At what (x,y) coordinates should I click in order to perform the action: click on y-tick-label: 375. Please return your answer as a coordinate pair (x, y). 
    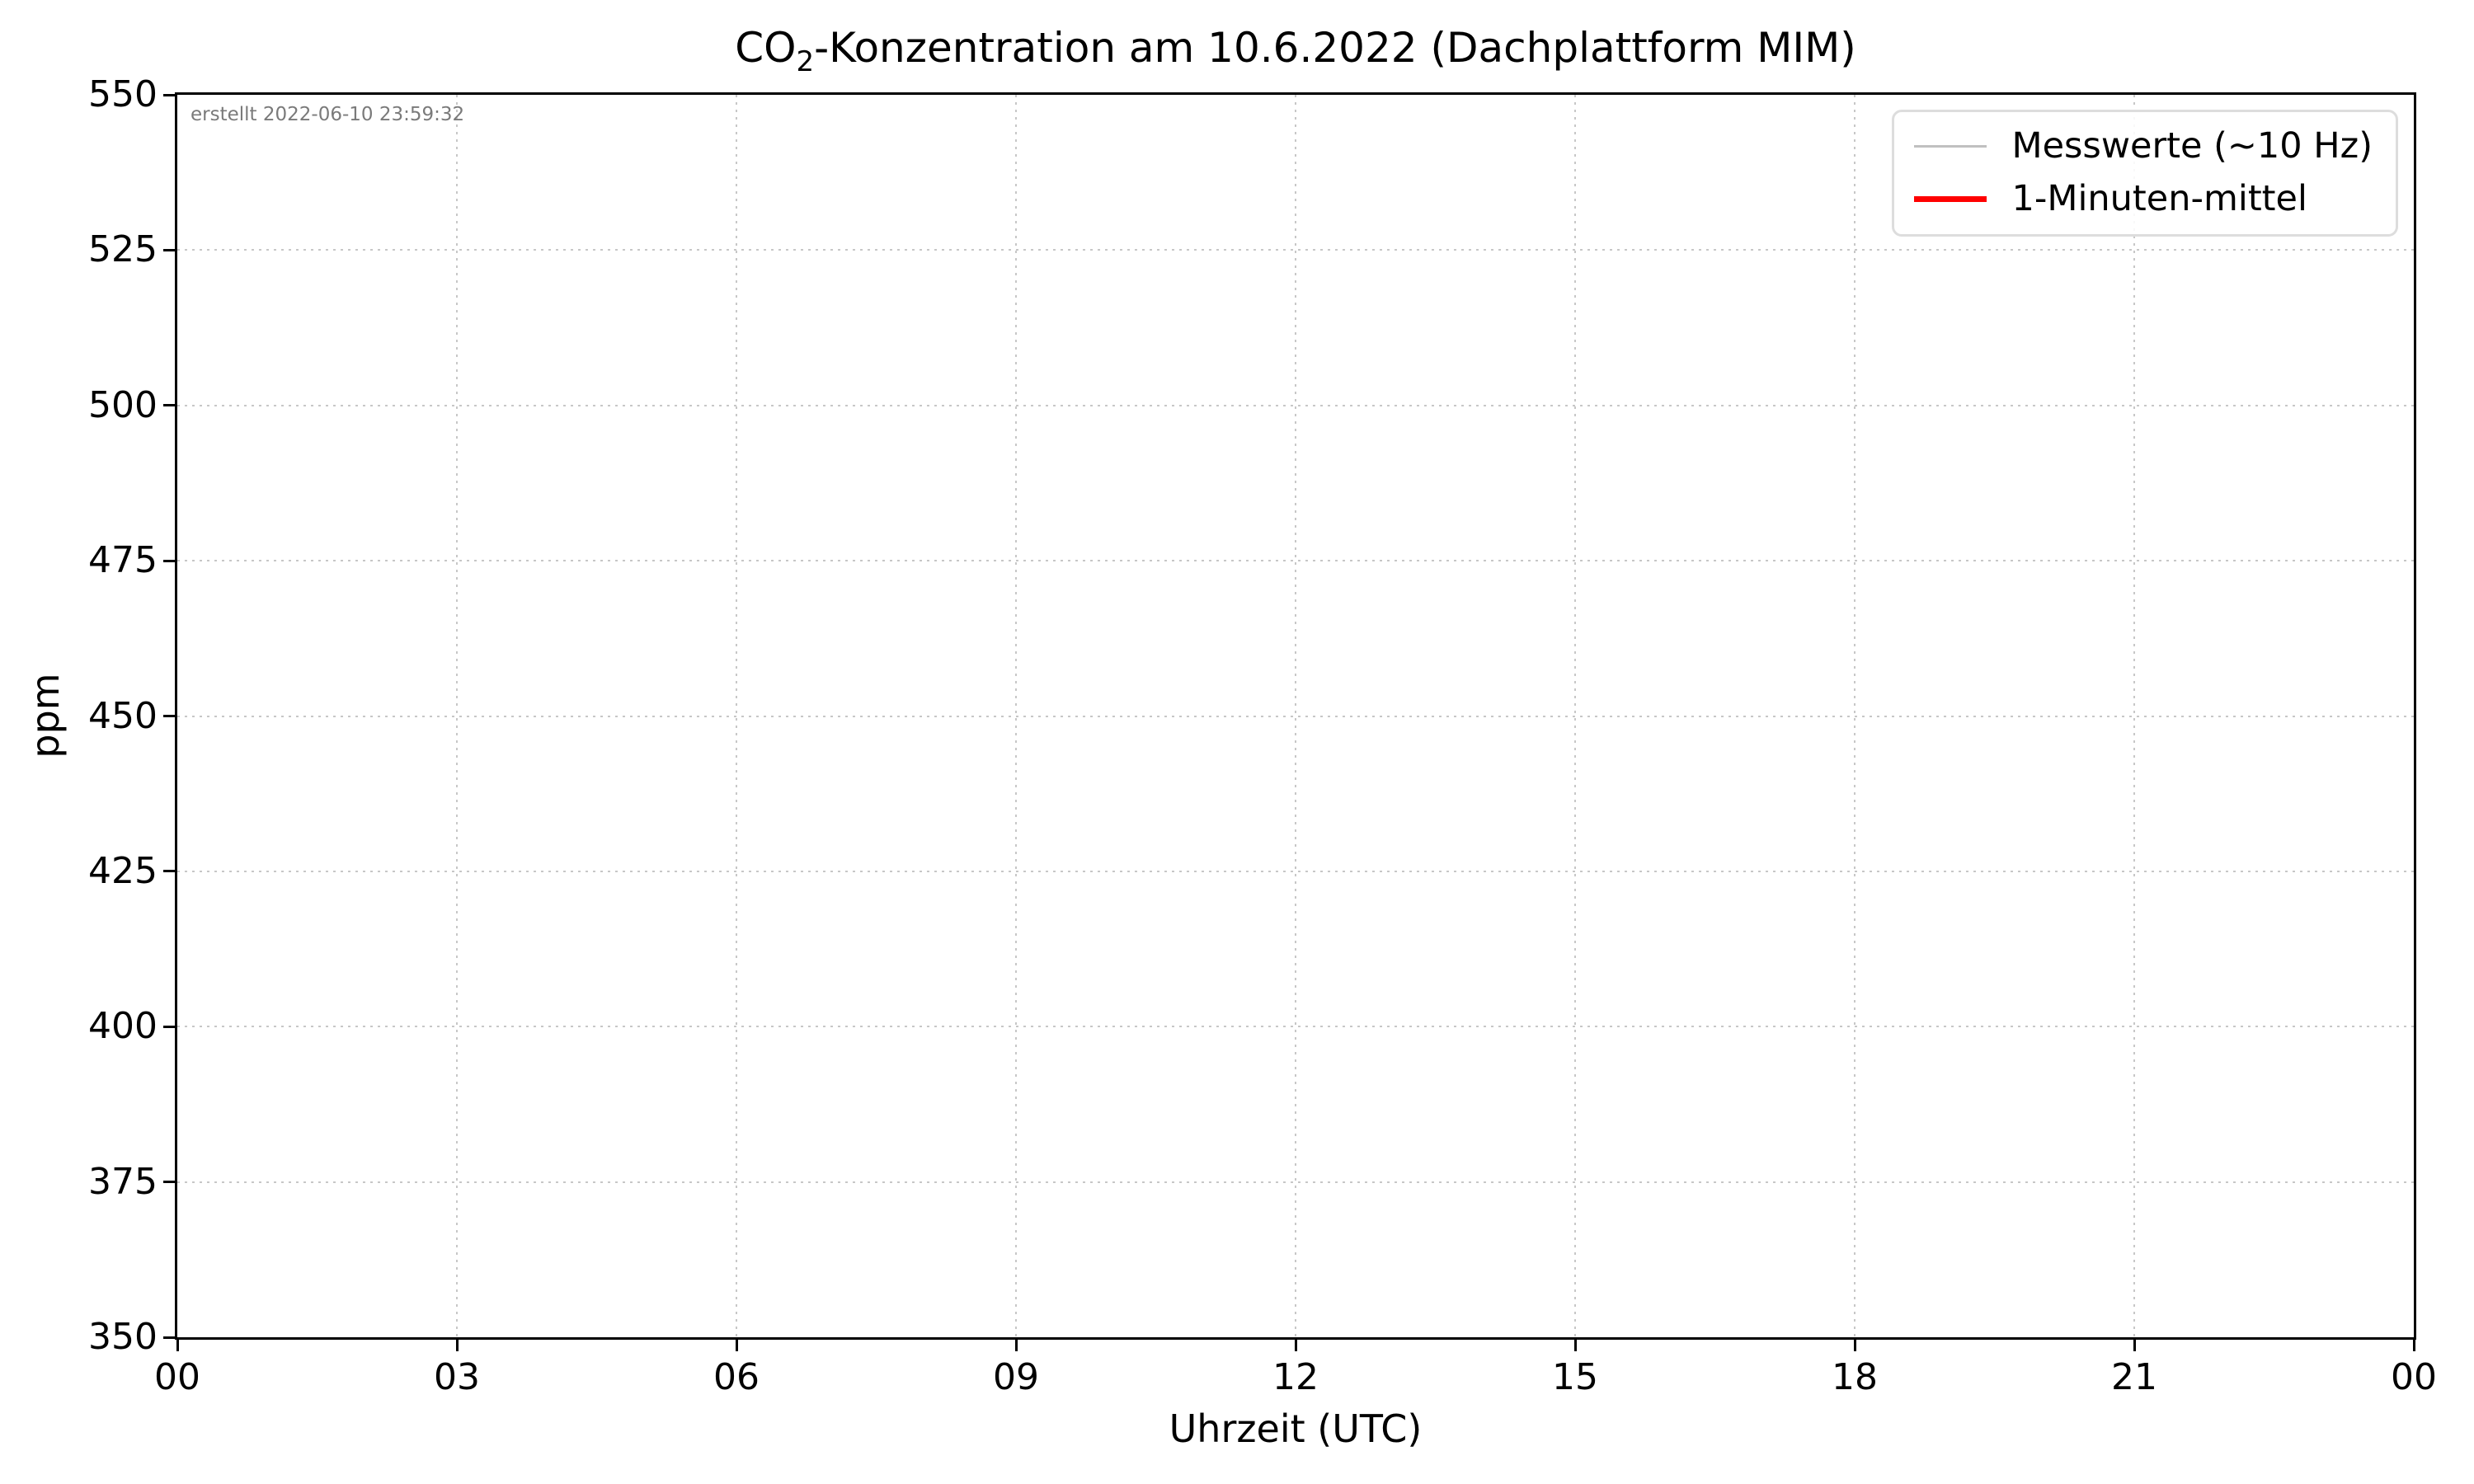
    Looking at the image, I should click on (123, 1181).